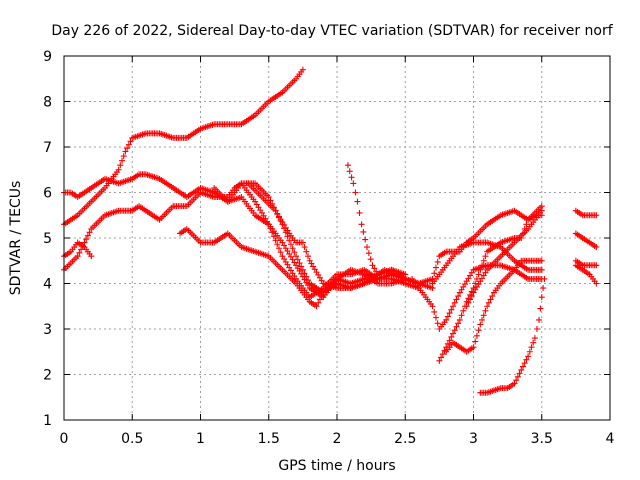  What do you see at coordinates (47, 330) in the screenshot?
I see `y-tick-label: 3` at bounding box center [47, 330].